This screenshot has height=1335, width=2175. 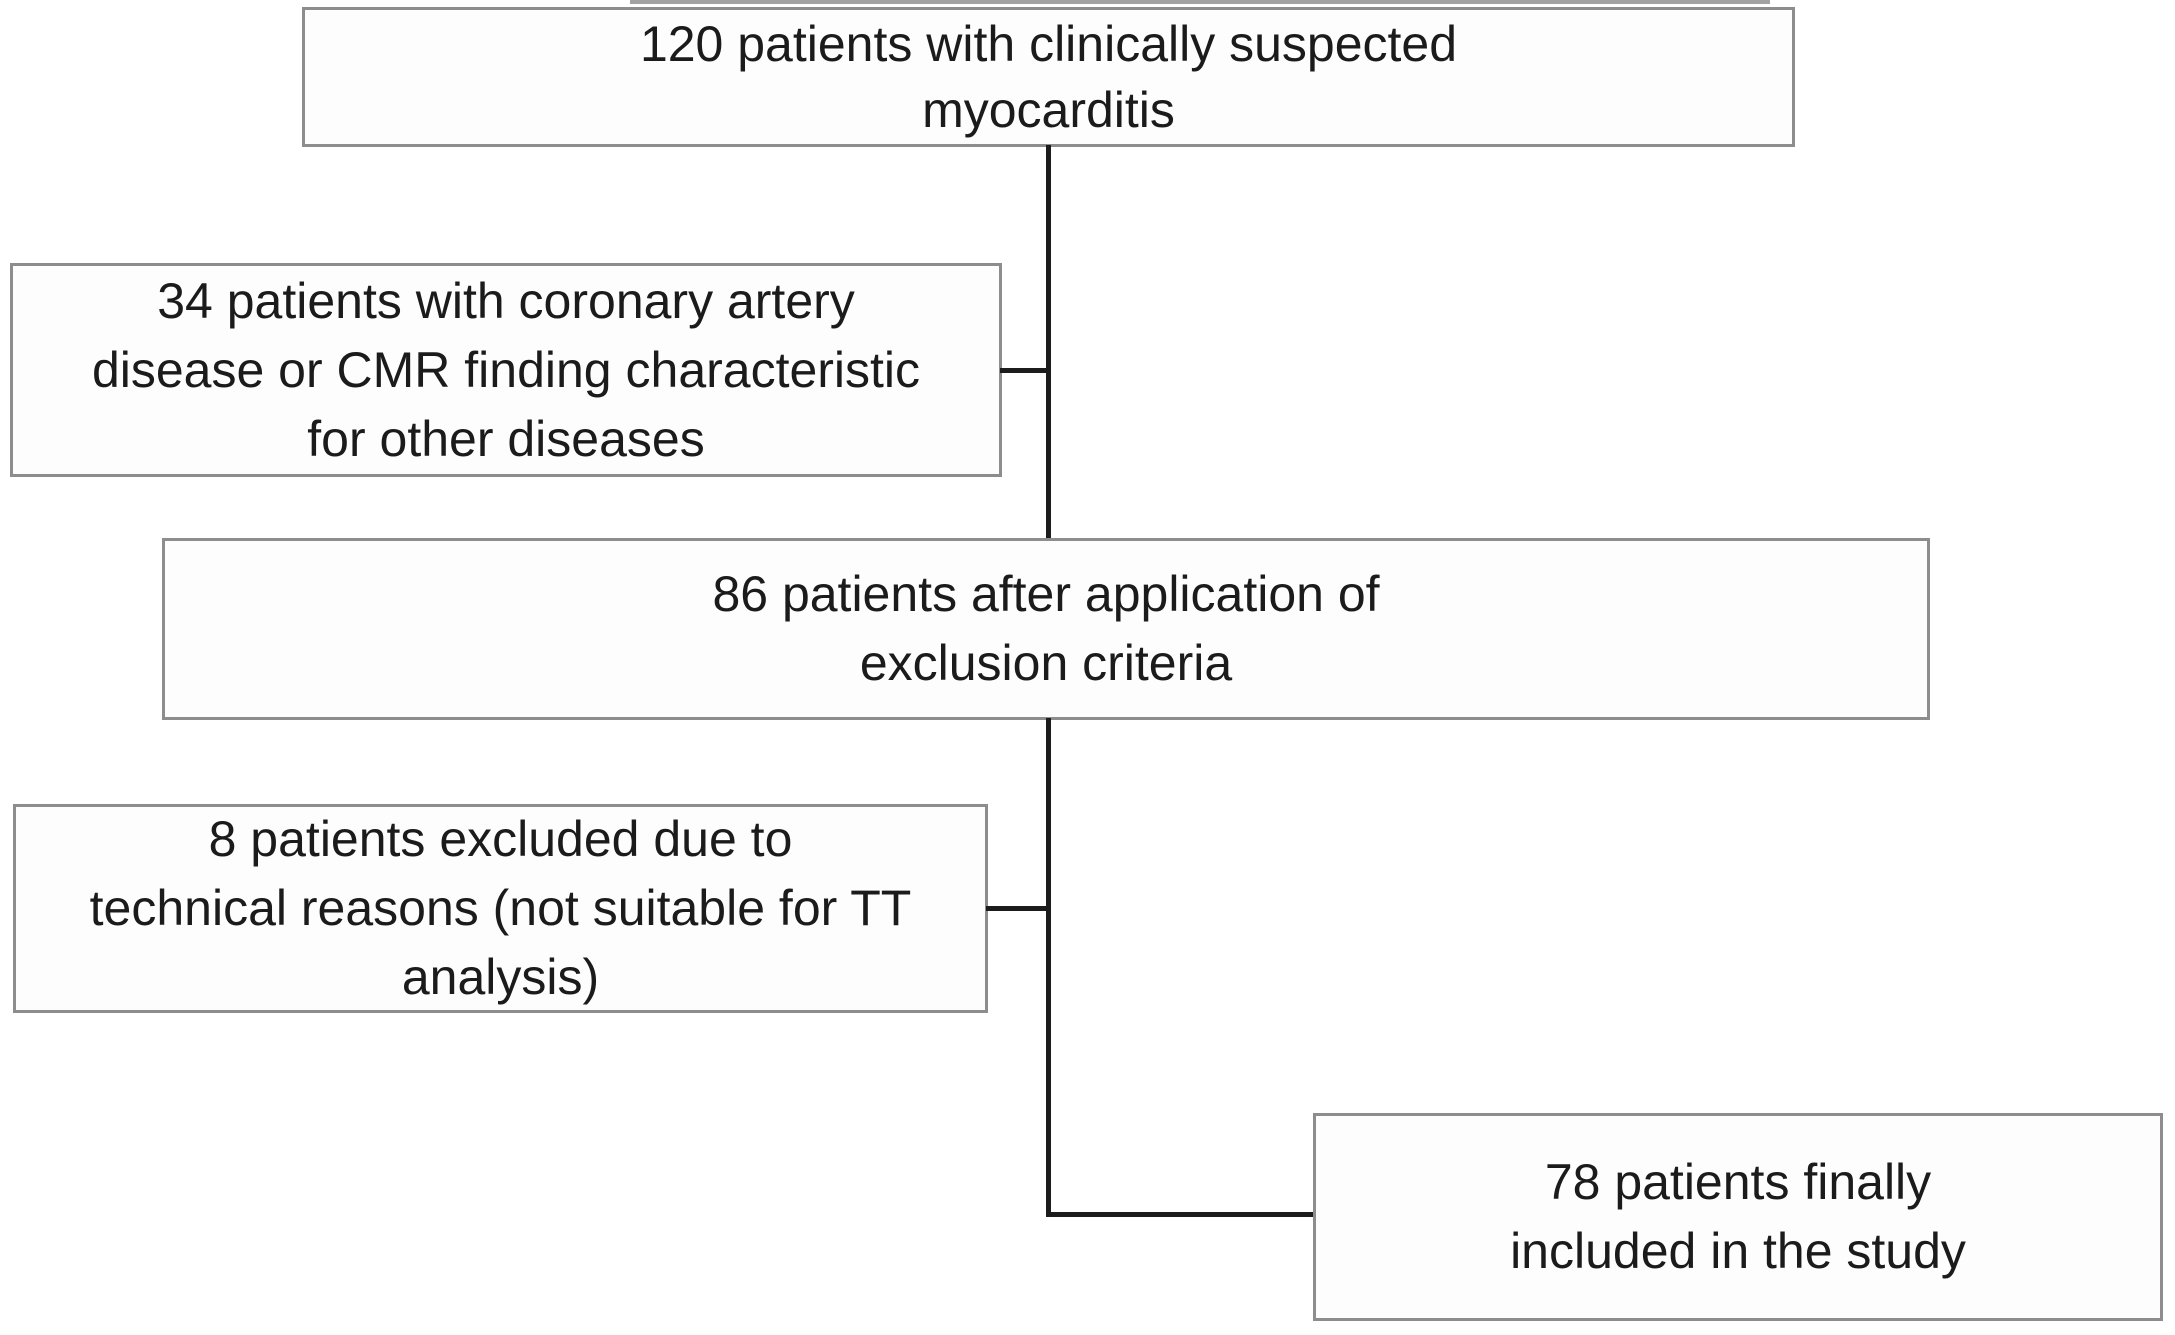 I want to click on flow-box-text-line: myocarditis, so click(x=1048, y=110).